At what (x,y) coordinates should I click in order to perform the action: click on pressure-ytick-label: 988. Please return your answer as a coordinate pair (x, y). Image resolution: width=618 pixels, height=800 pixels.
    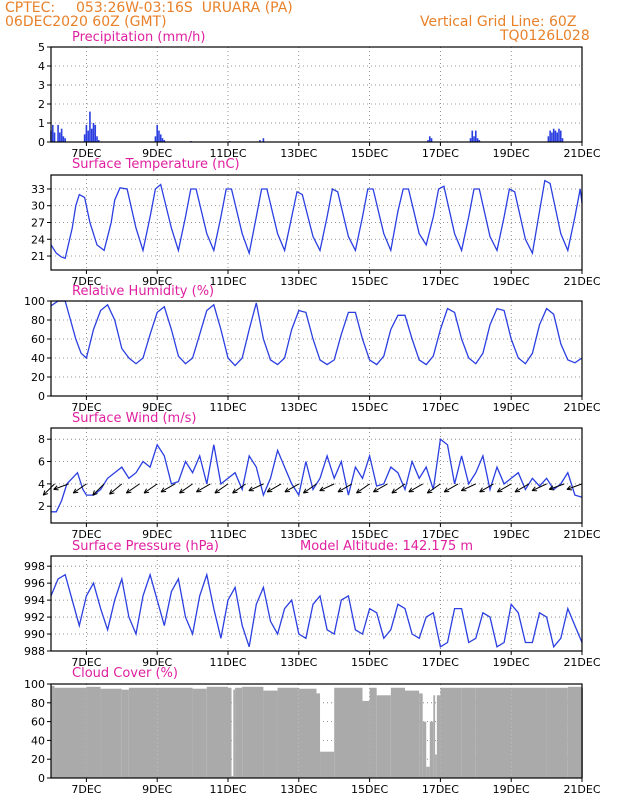
    Looking at the image, I should click on (34, 651).